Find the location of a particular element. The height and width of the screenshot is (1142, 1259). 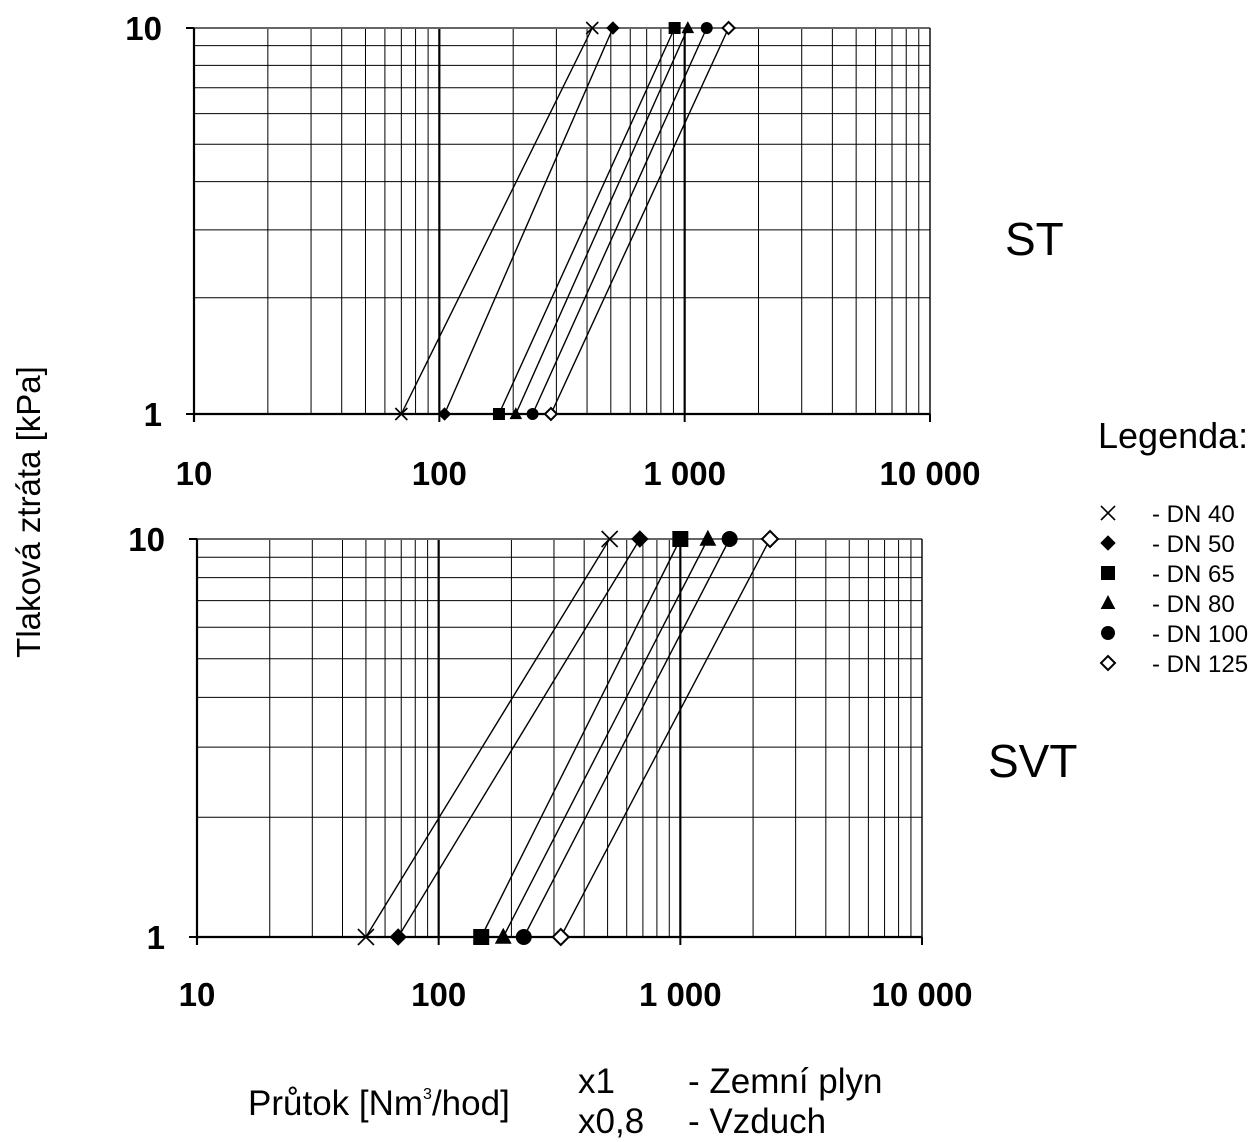

series-dn65 is located at coordinates (586, 221).